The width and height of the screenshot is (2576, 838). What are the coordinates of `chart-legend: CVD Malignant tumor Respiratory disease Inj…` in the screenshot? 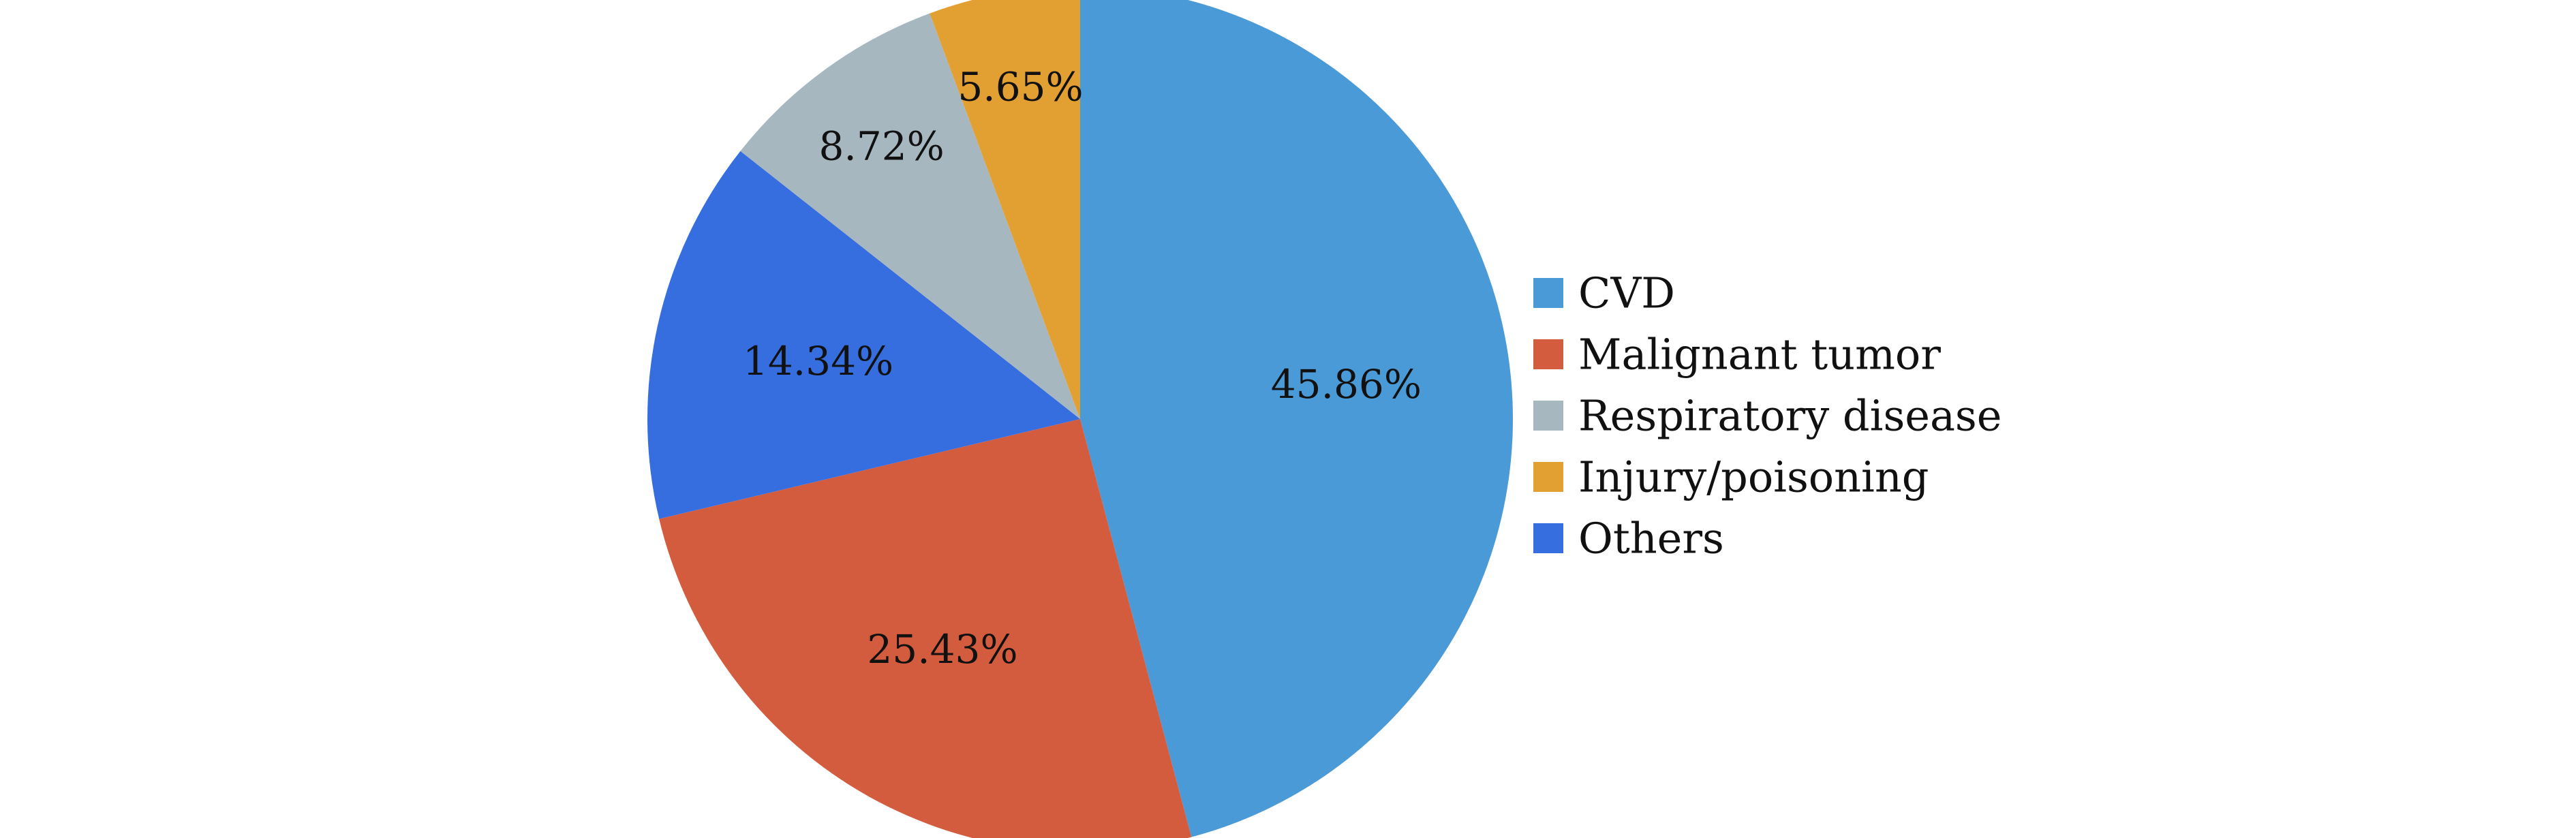 It's located at (1768, 415).